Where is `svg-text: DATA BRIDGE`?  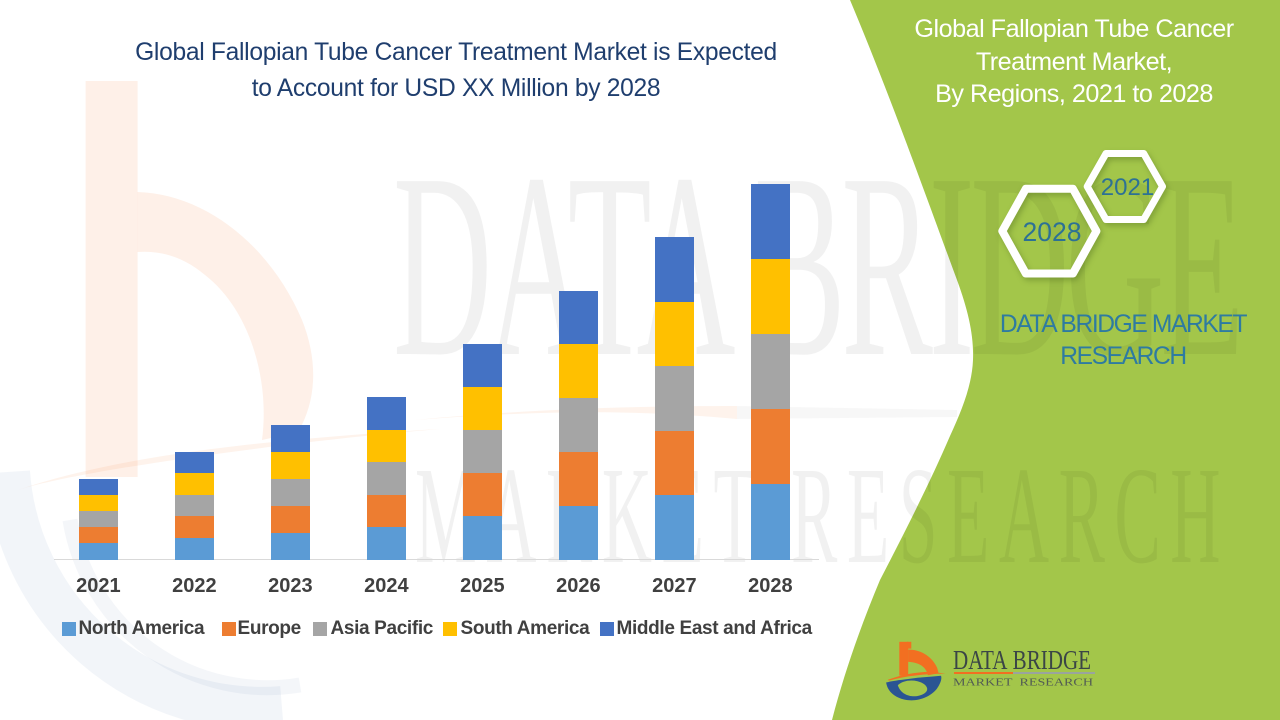 svg-text: DATA BRIDGE is located at coordinates (1022, 660).